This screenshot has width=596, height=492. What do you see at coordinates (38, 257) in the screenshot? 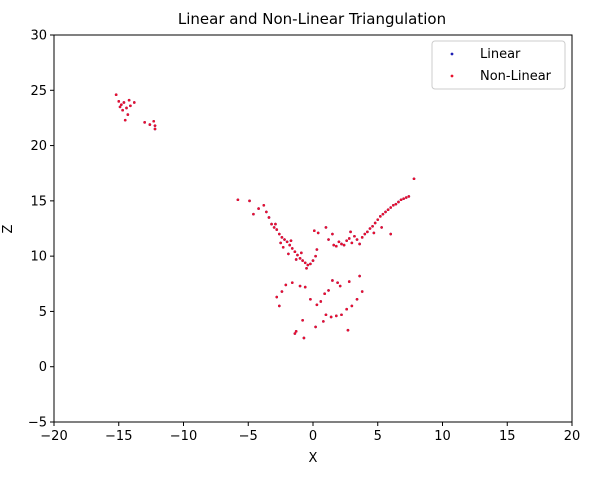
I see `y-tick-label: 10` at bounding box center [38, 257].